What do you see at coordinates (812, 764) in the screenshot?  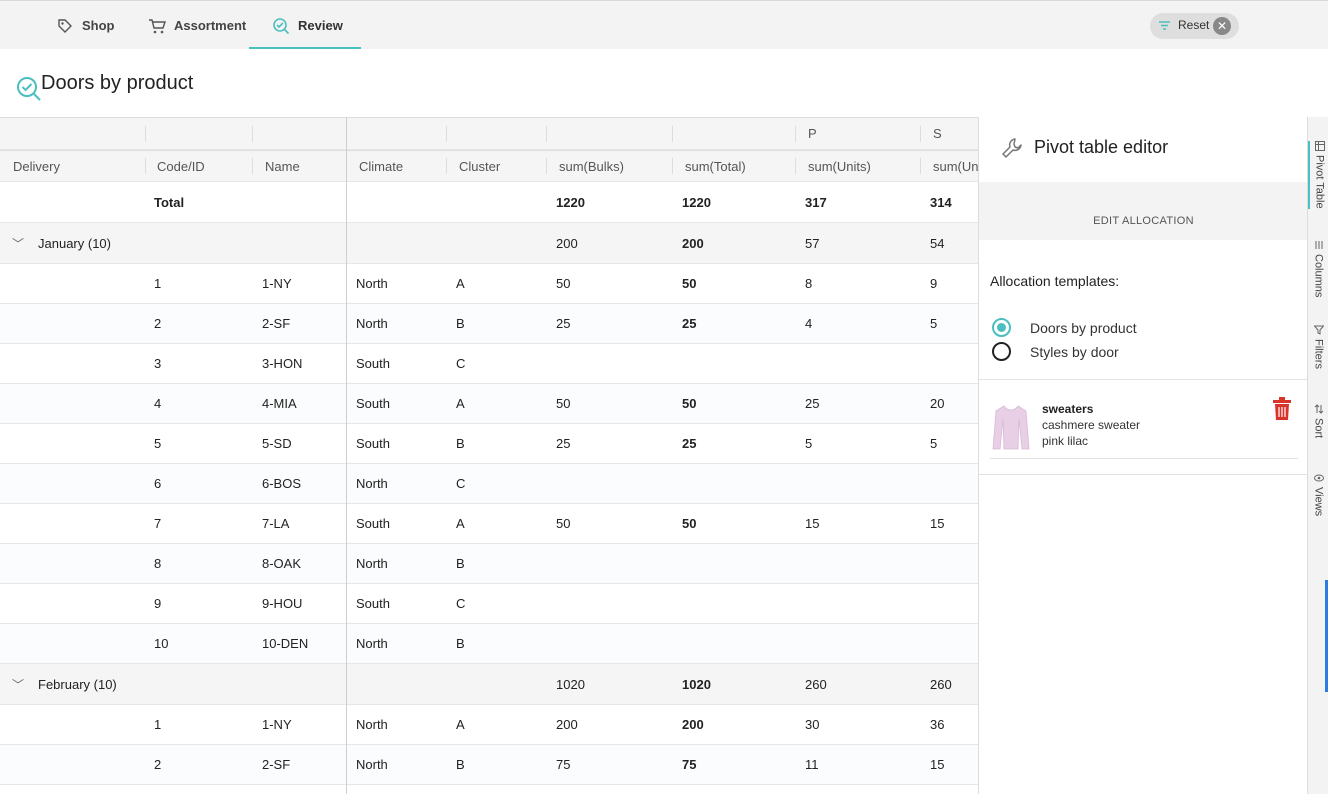 I see `cell-units-p: 11` at bounding box center [812, 764].